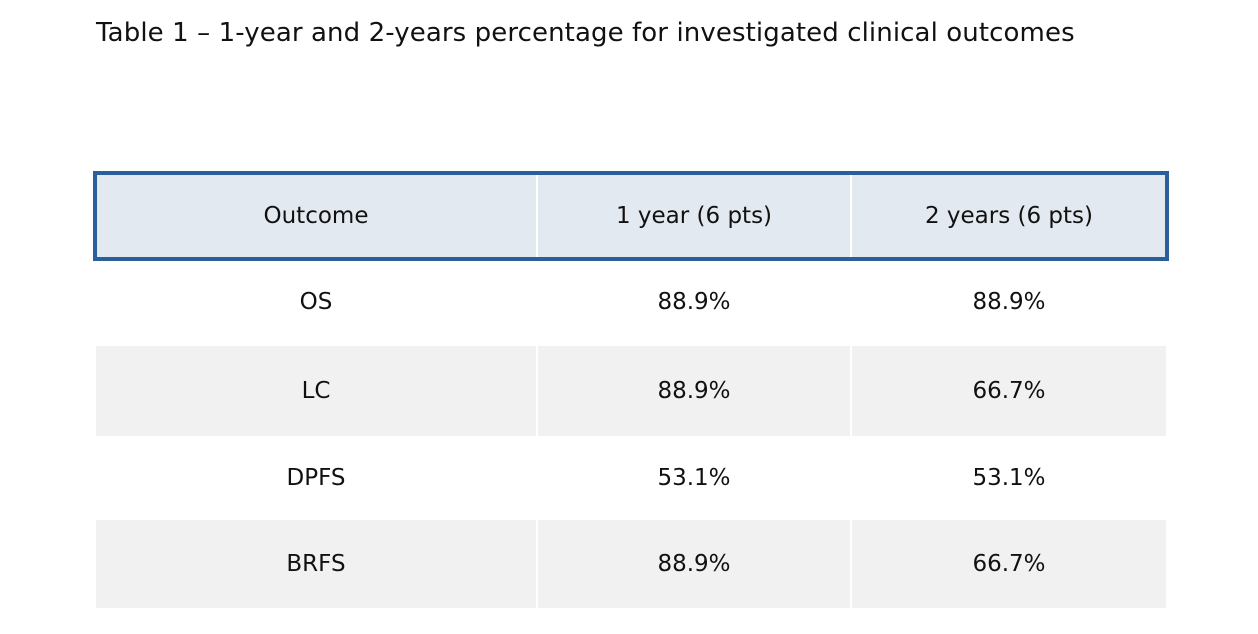 This screenshot has width=1258, height=634. I want to click on outcome-cell: LC, so click(316, 391).